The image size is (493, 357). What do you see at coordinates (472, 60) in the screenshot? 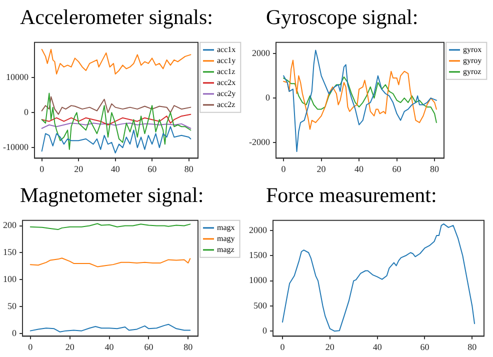
I see `legend-label: gyroy` at bounding box center [472, 60].